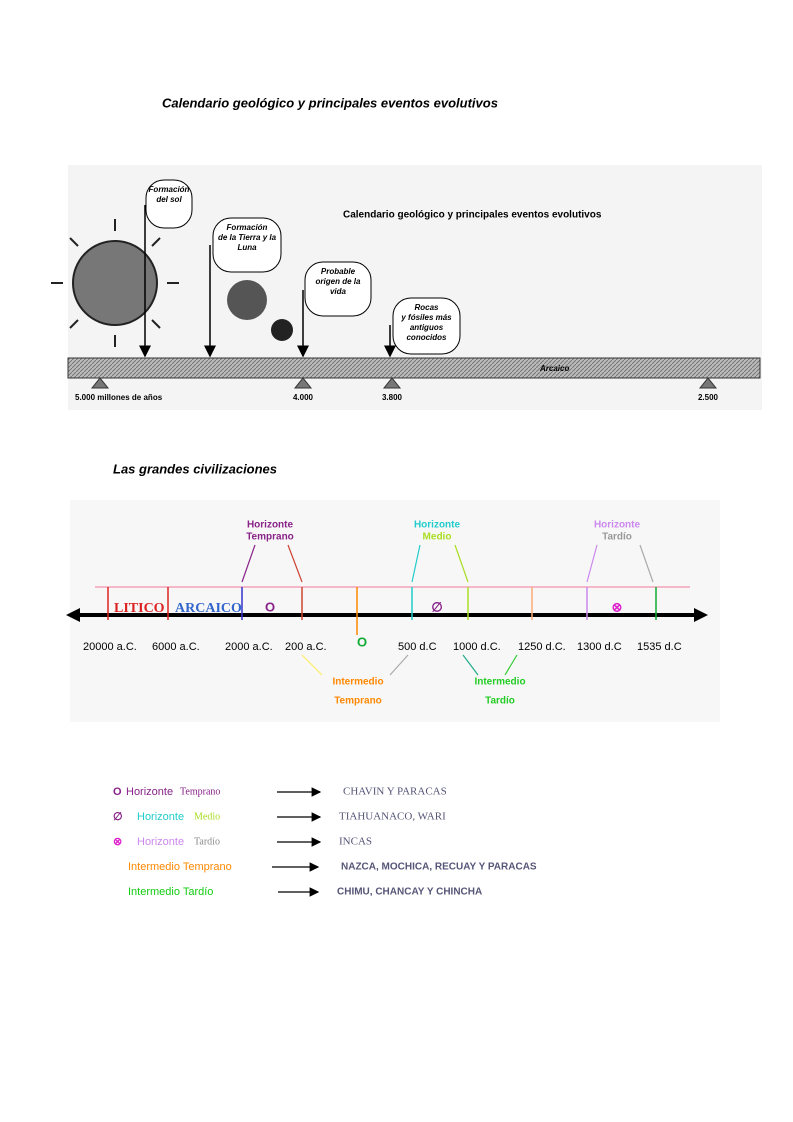  I want to click on period-ticks, so click(382, 611).